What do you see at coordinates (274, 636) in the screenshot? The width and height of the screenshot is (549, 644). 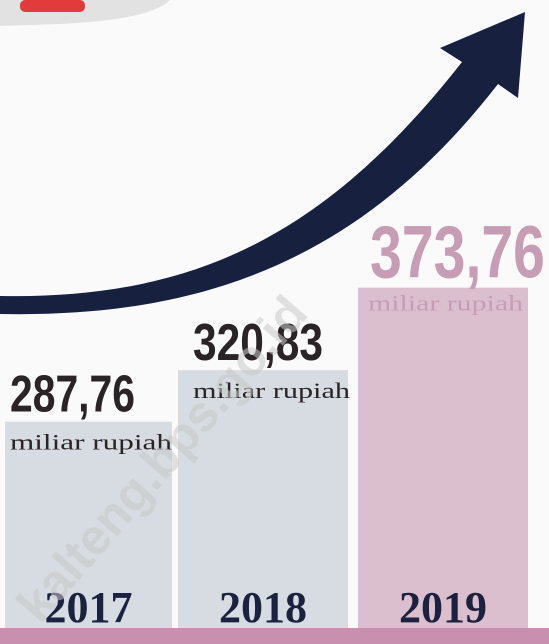 I see `base-strip` at bounding box center [274, 636].